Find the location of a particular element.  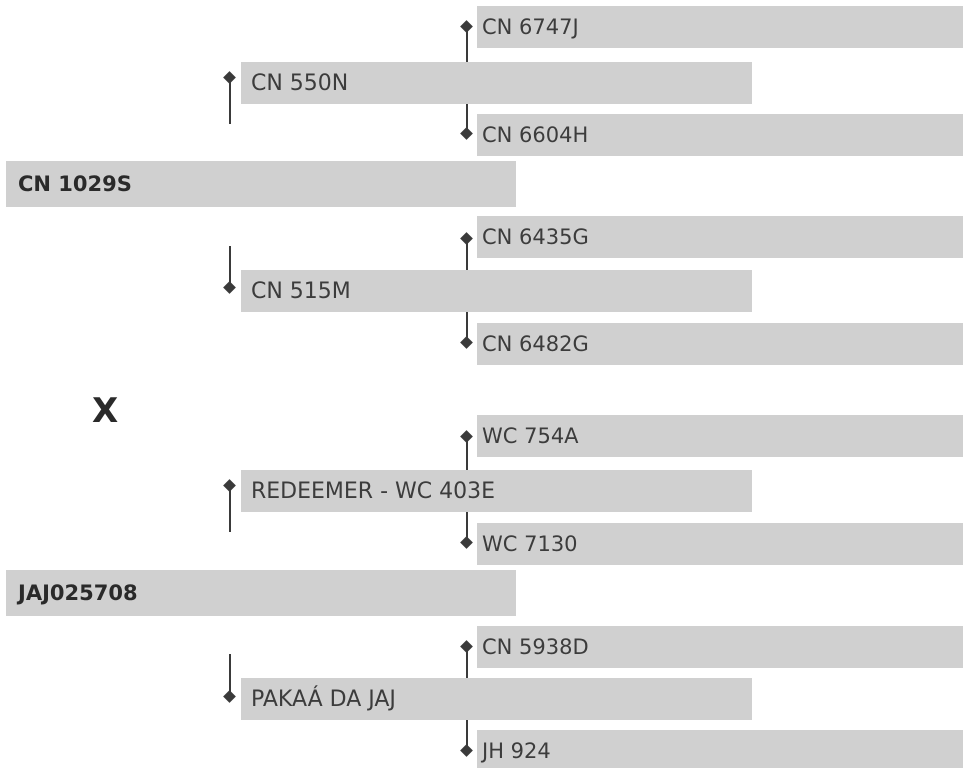

p1-dam-diamond is located at coordinates (229, 287).